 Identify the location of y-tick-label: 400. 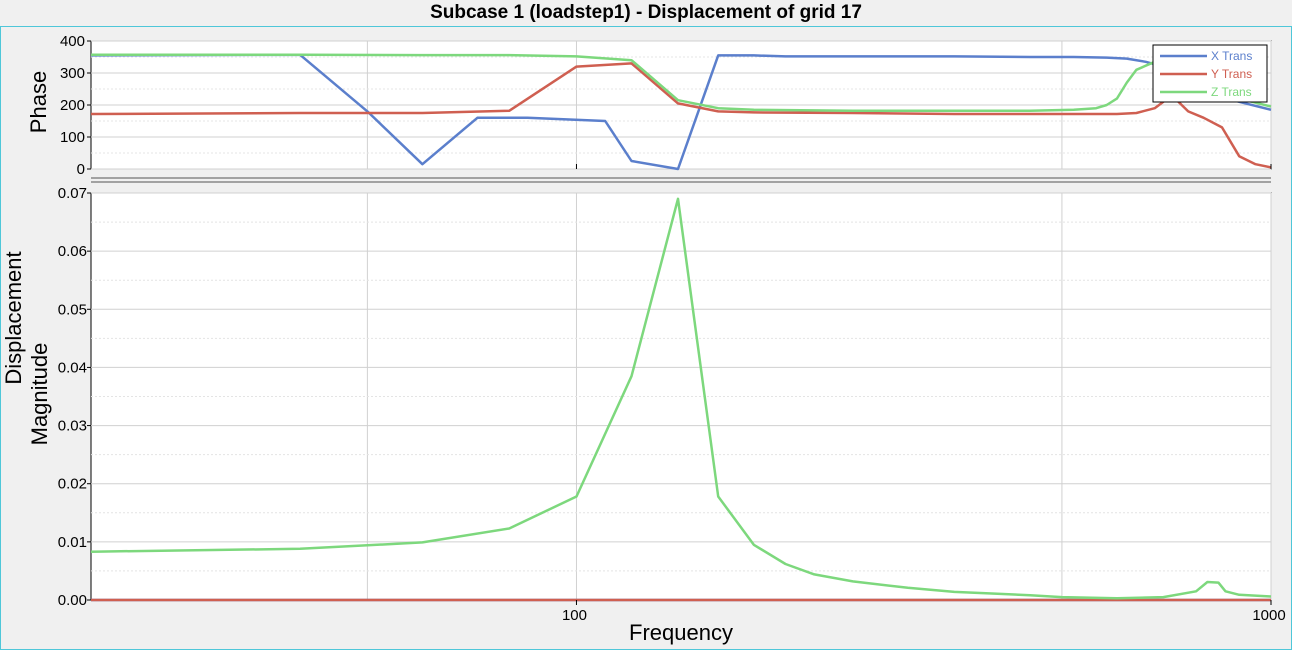
(72, 41).